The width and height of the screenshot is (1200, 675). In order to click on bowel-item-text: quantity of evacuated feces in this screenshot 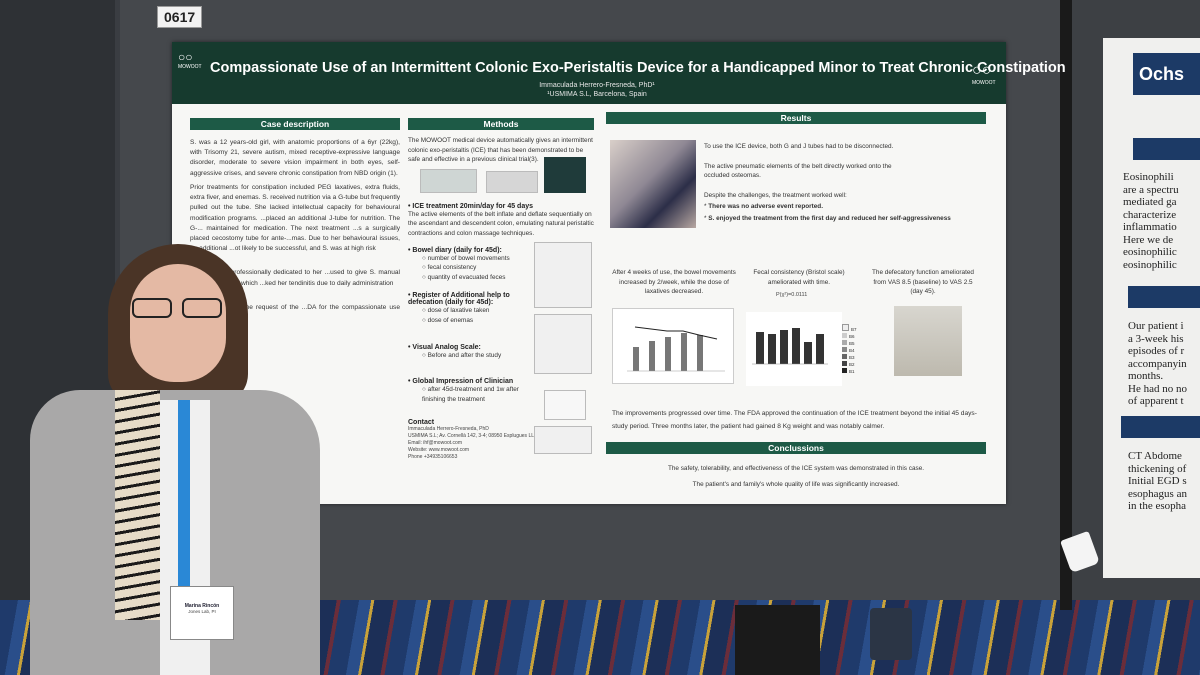, I will do `click(466, 277)`.